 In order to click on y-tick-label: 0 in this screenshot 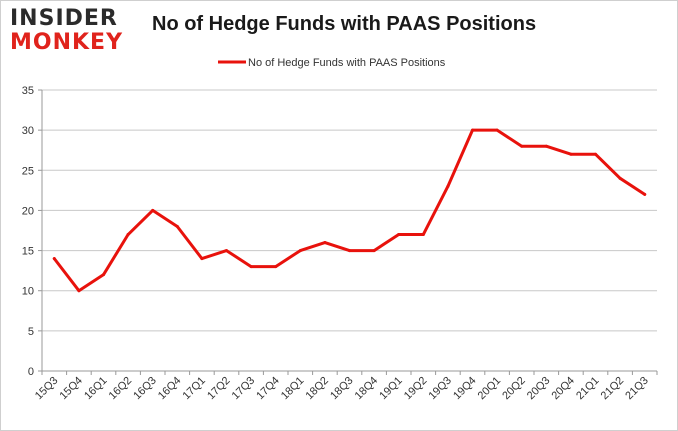, I will do `click(31, 372)`.